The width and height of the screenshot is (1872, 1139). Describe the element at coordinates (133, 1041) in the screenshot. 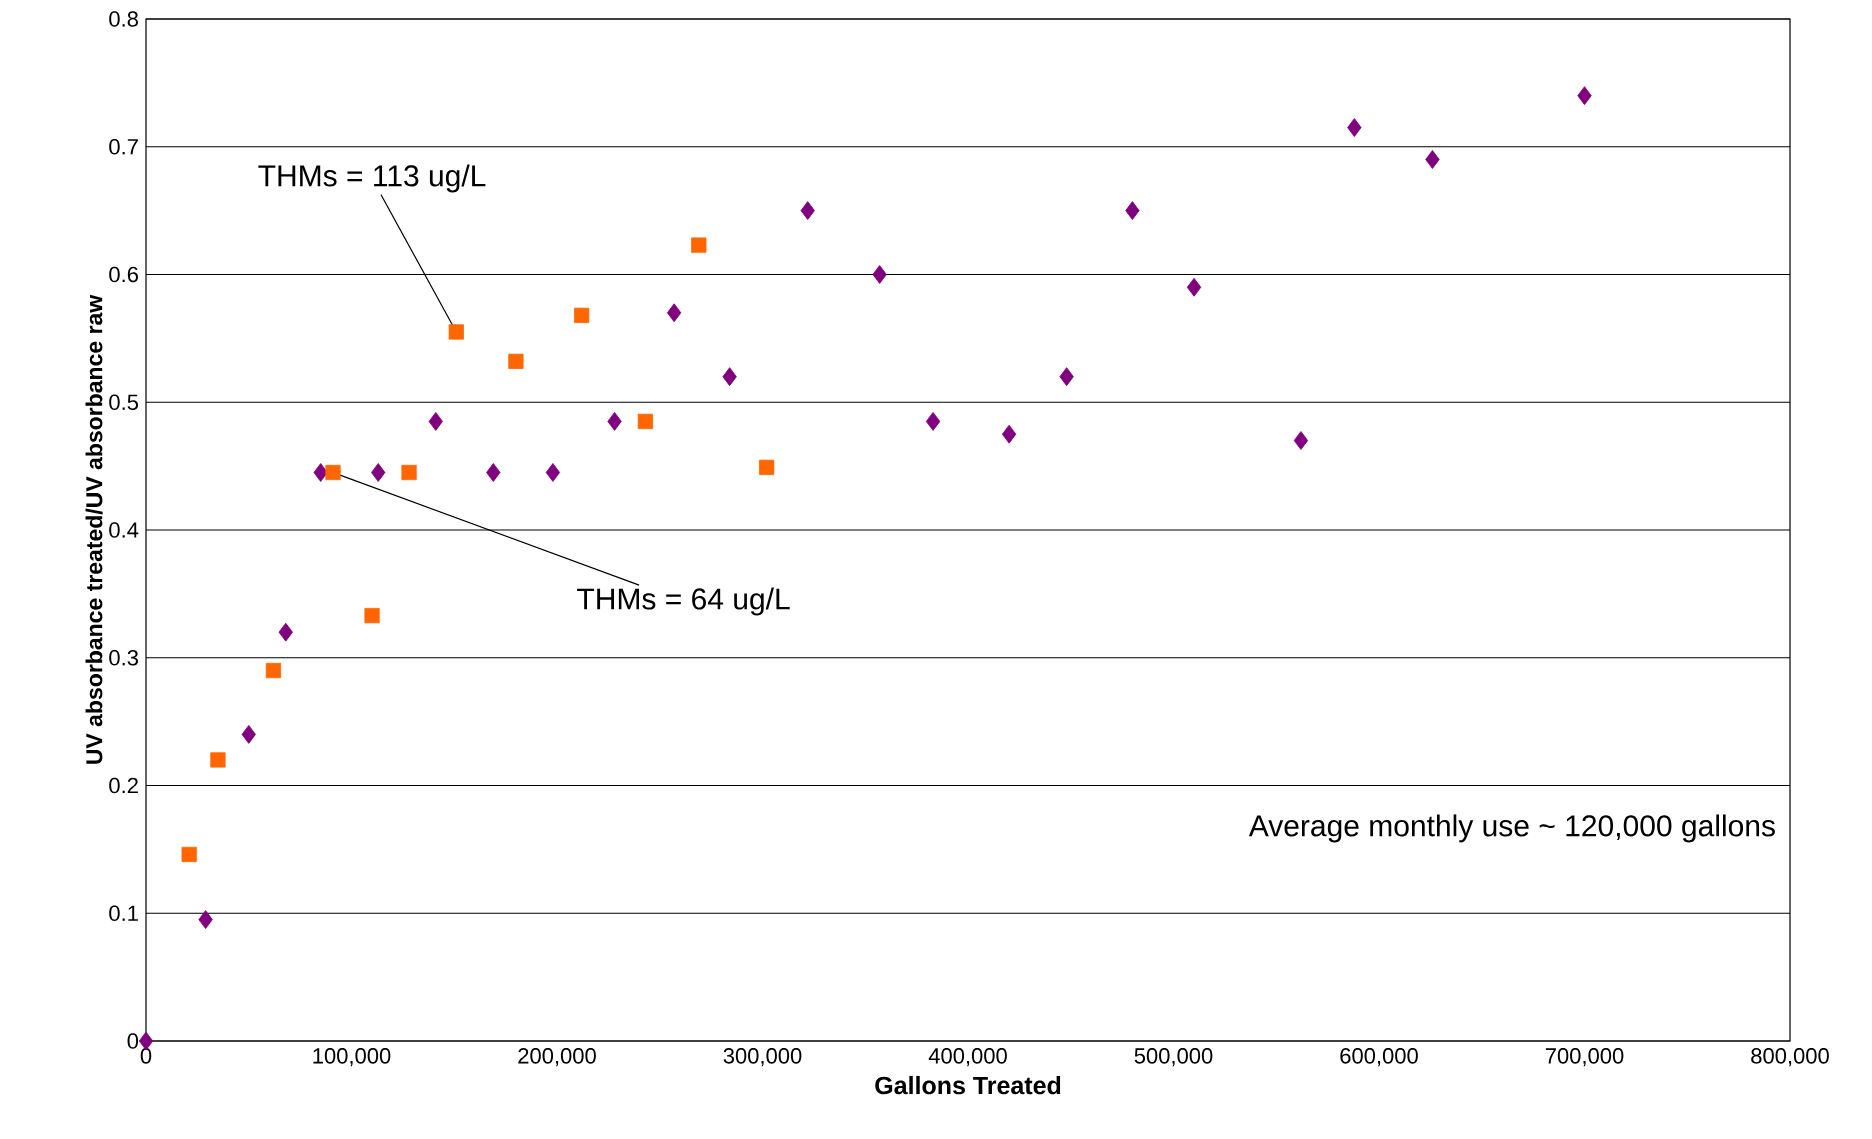

I see `y-tick-label: 0` at that location.